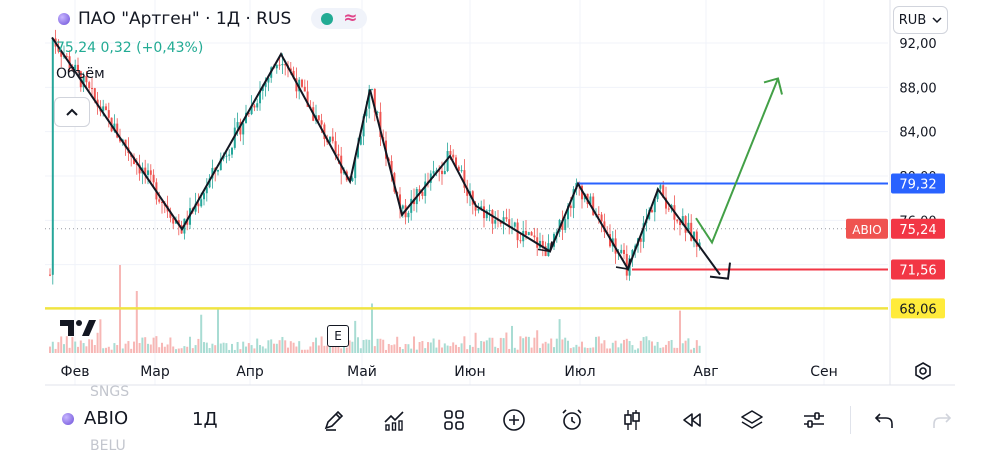 The image size is (1000, 454). I want to click on projection-arrow, so click(739, 161).